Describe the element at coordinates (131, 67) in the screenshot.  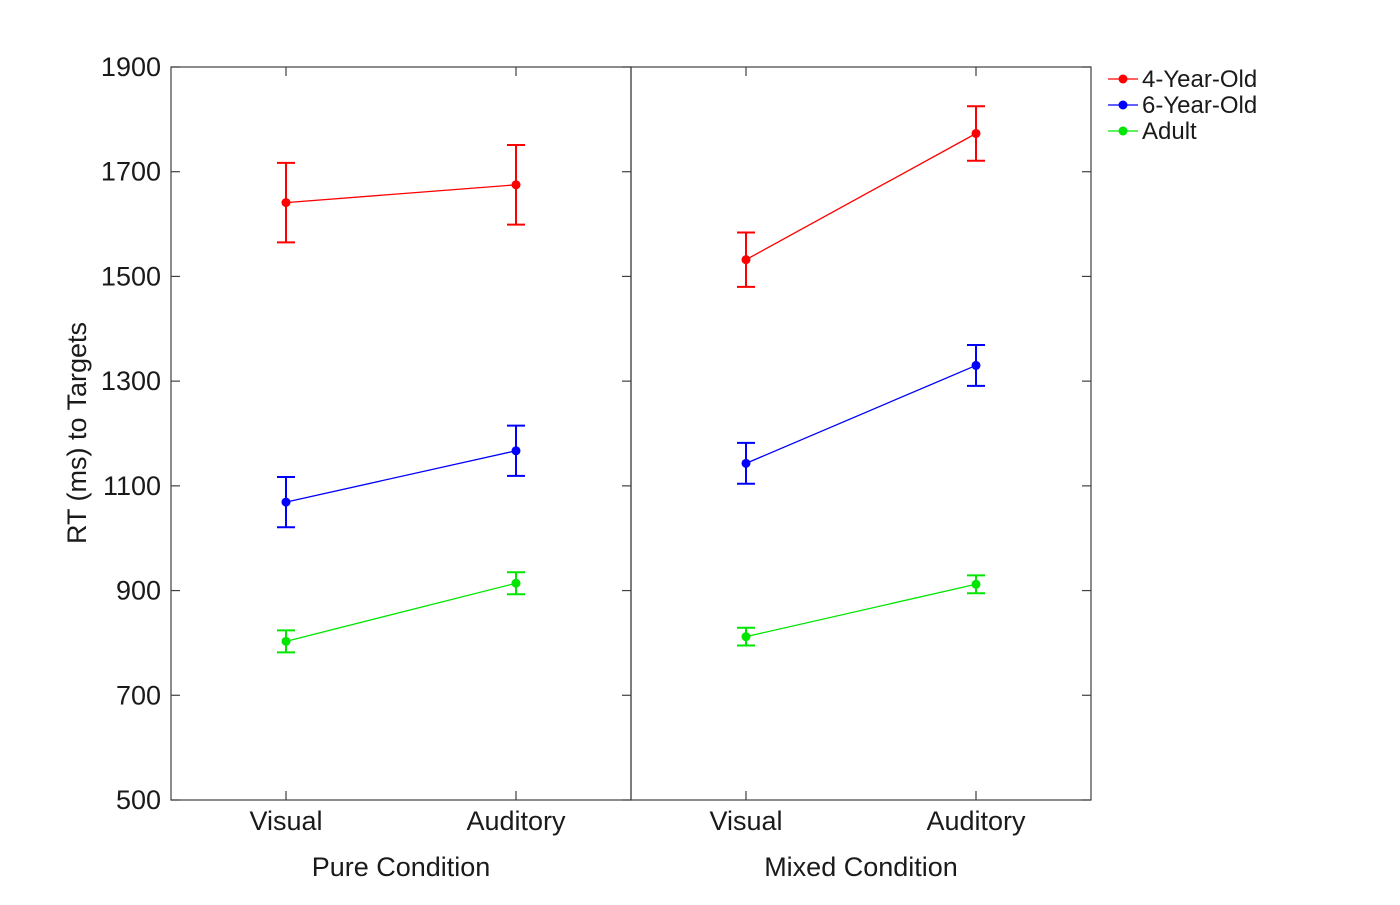
I see `y-tick-label: 1900` at that location.